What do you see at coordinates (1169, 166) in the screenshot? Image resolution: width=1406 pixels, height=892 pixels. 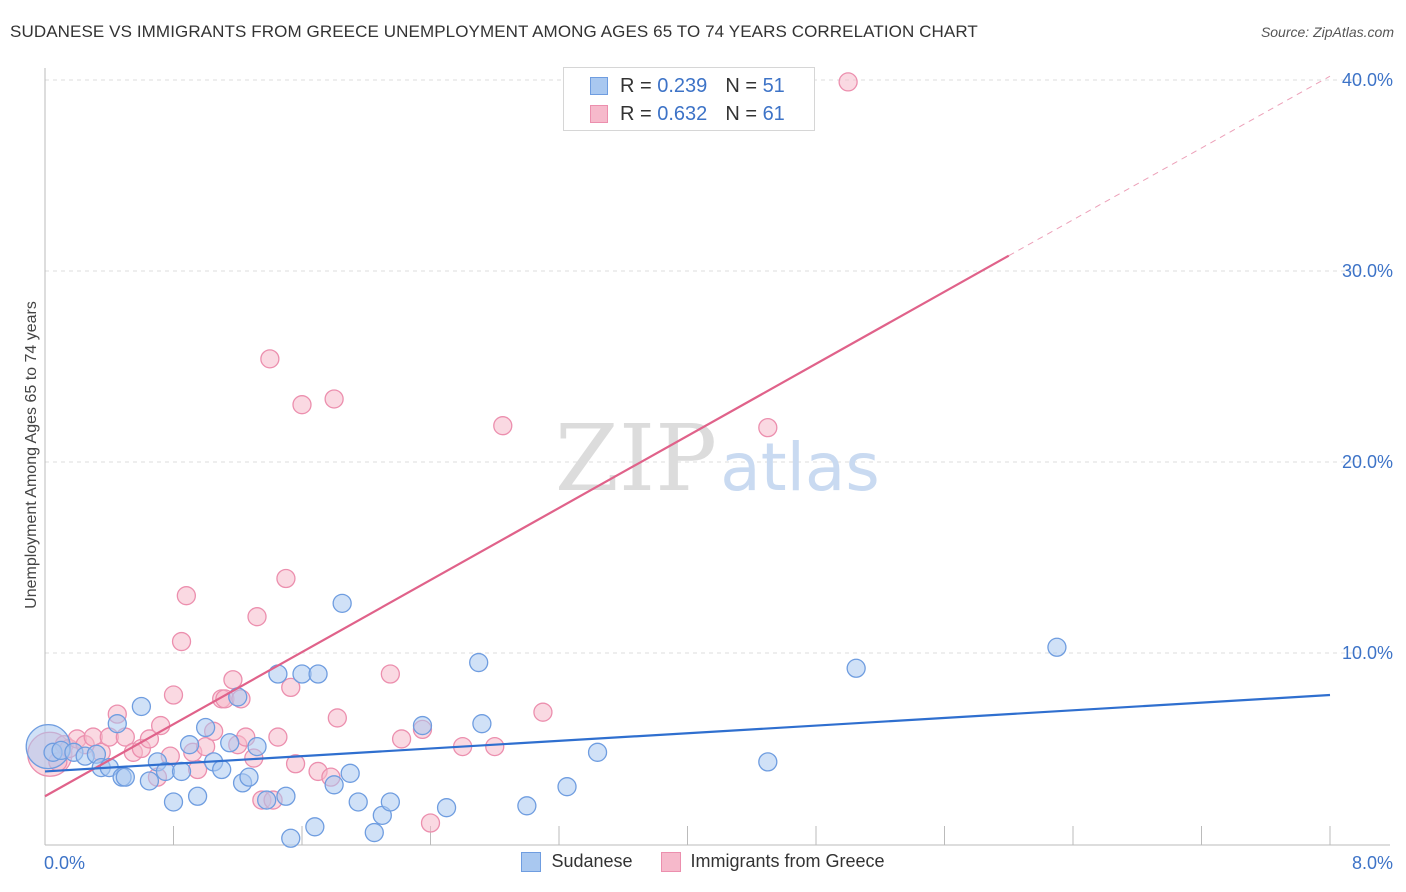 I see `greece-trend-extension` at bounding box center [1169, 166].